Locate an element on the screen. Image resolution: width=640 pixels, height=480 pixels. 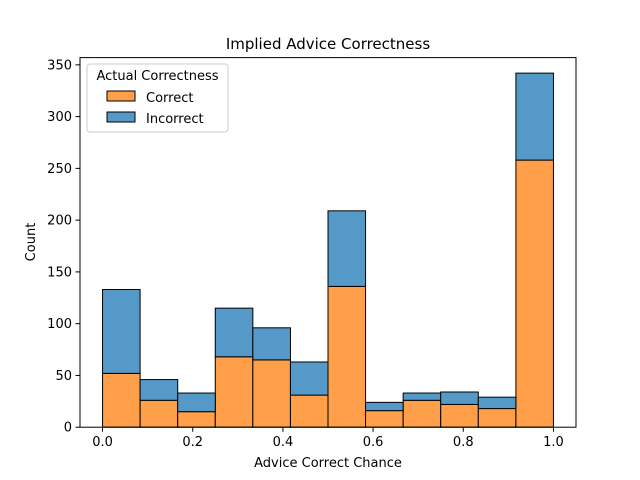
legend-label-correct: Correct is located at coordinates (169, 98).